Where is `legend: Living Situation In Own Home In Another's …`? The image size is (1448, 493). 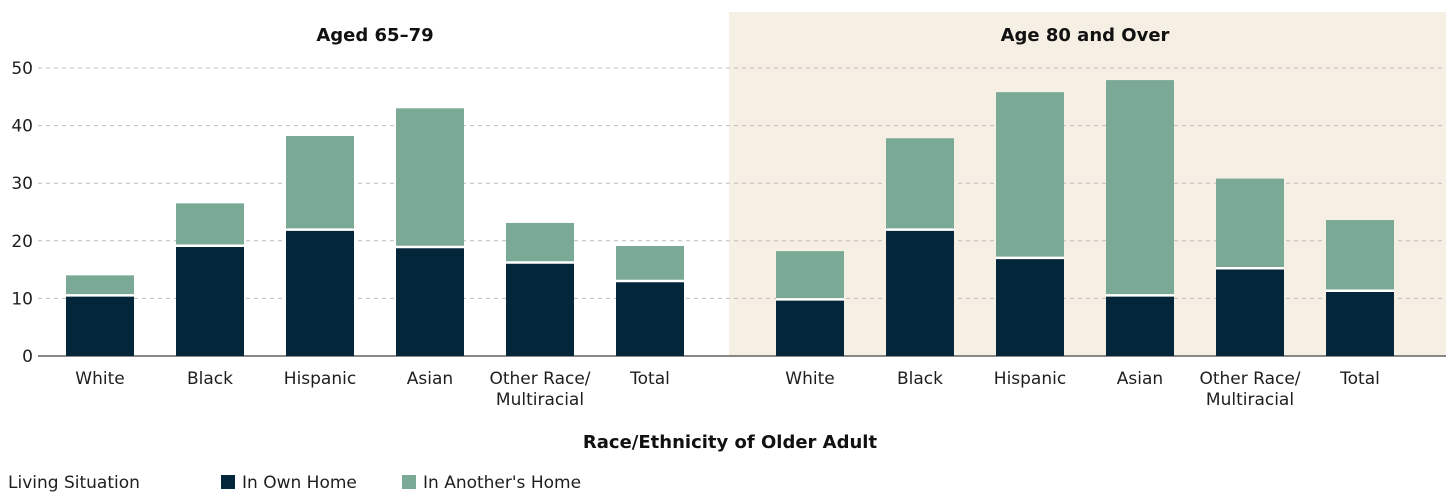 legend: Living Situation In Own Home In Another's … is located at coordinates (294, 483).